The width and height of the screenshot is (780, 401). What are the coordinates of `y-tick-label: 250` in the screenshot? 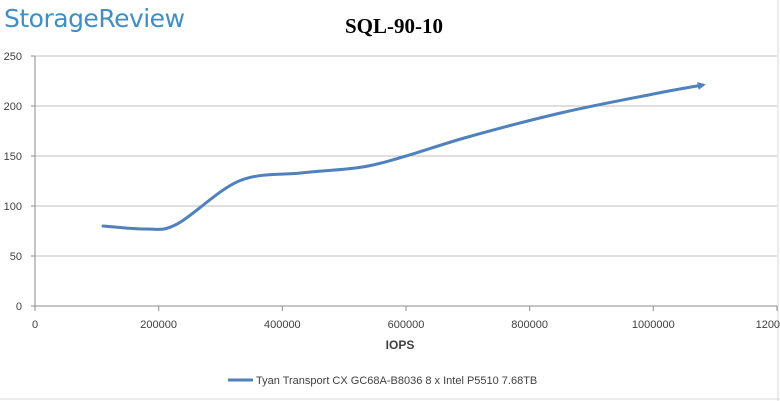 It's located at (13, 57).